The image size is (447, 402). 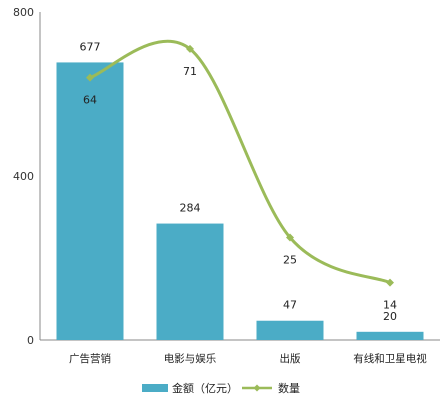 I want to click on bar-value-label: 677, so click(x=90, y=46).